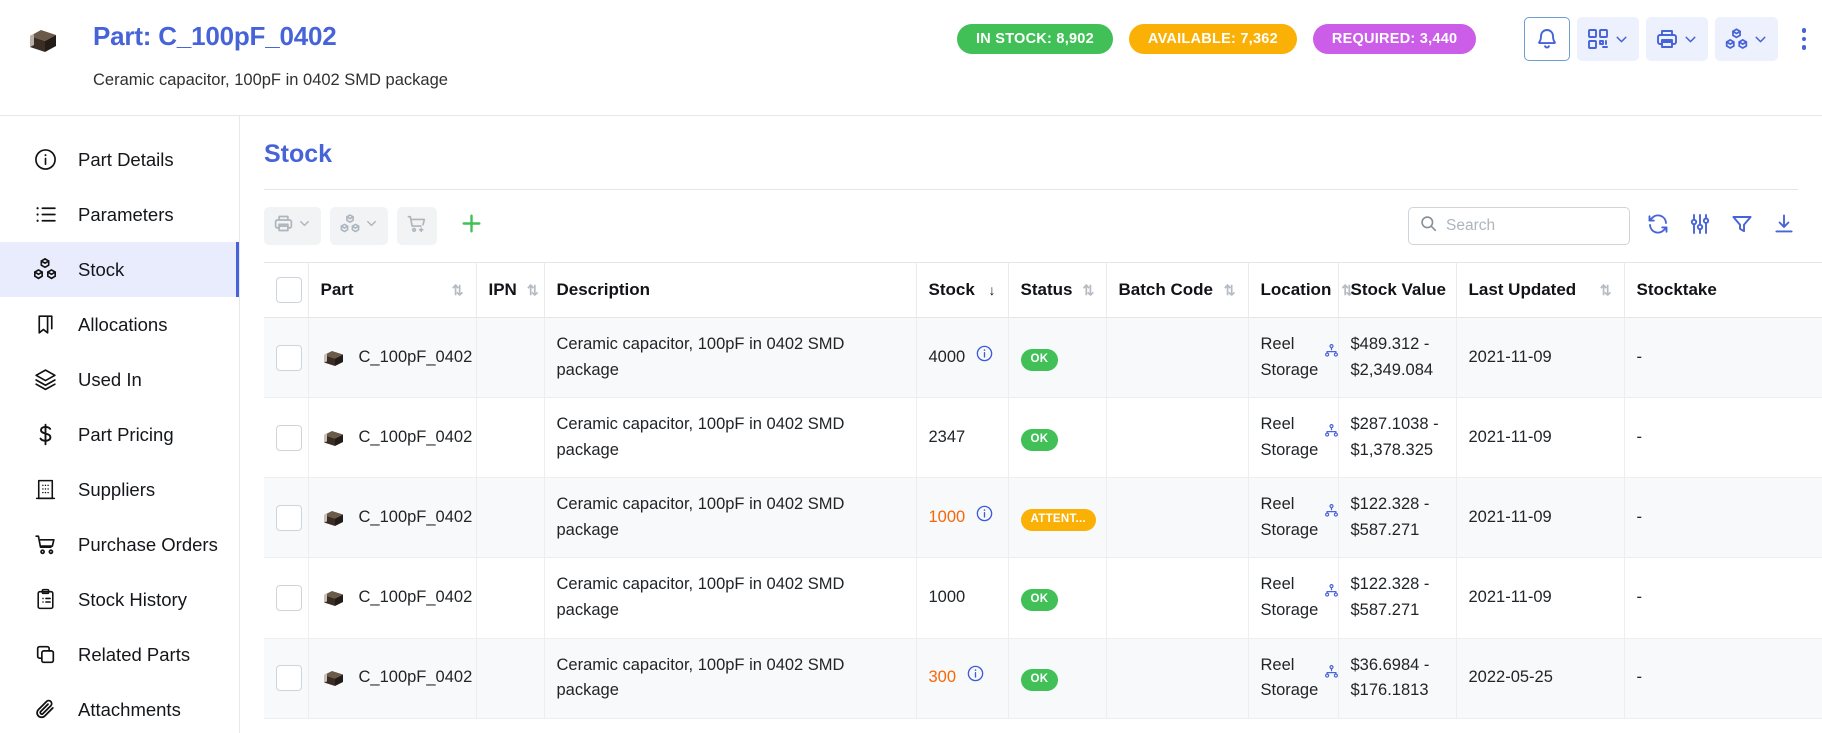  Describe the element at coordinates (1039, 680) in the screenshot. I see `status-badge: OK` at that location.